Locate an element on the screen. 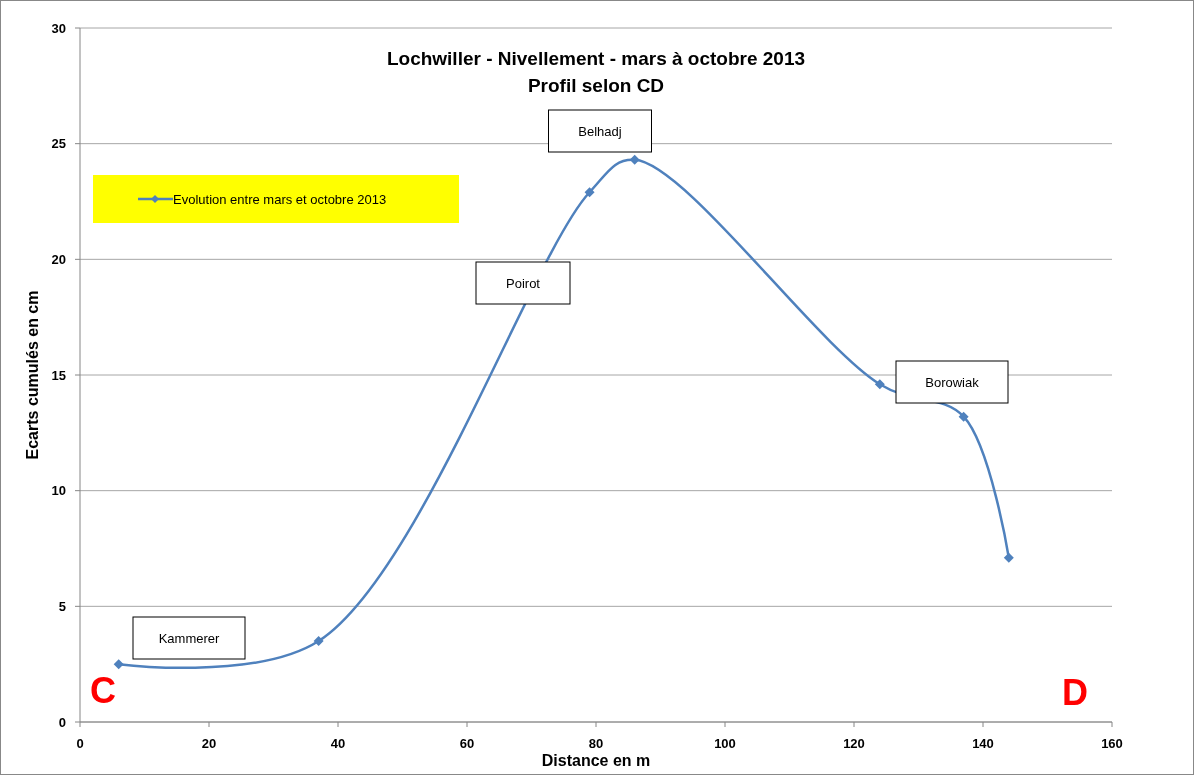  y-tick-label: 0 is located at coordinates (62, 722).